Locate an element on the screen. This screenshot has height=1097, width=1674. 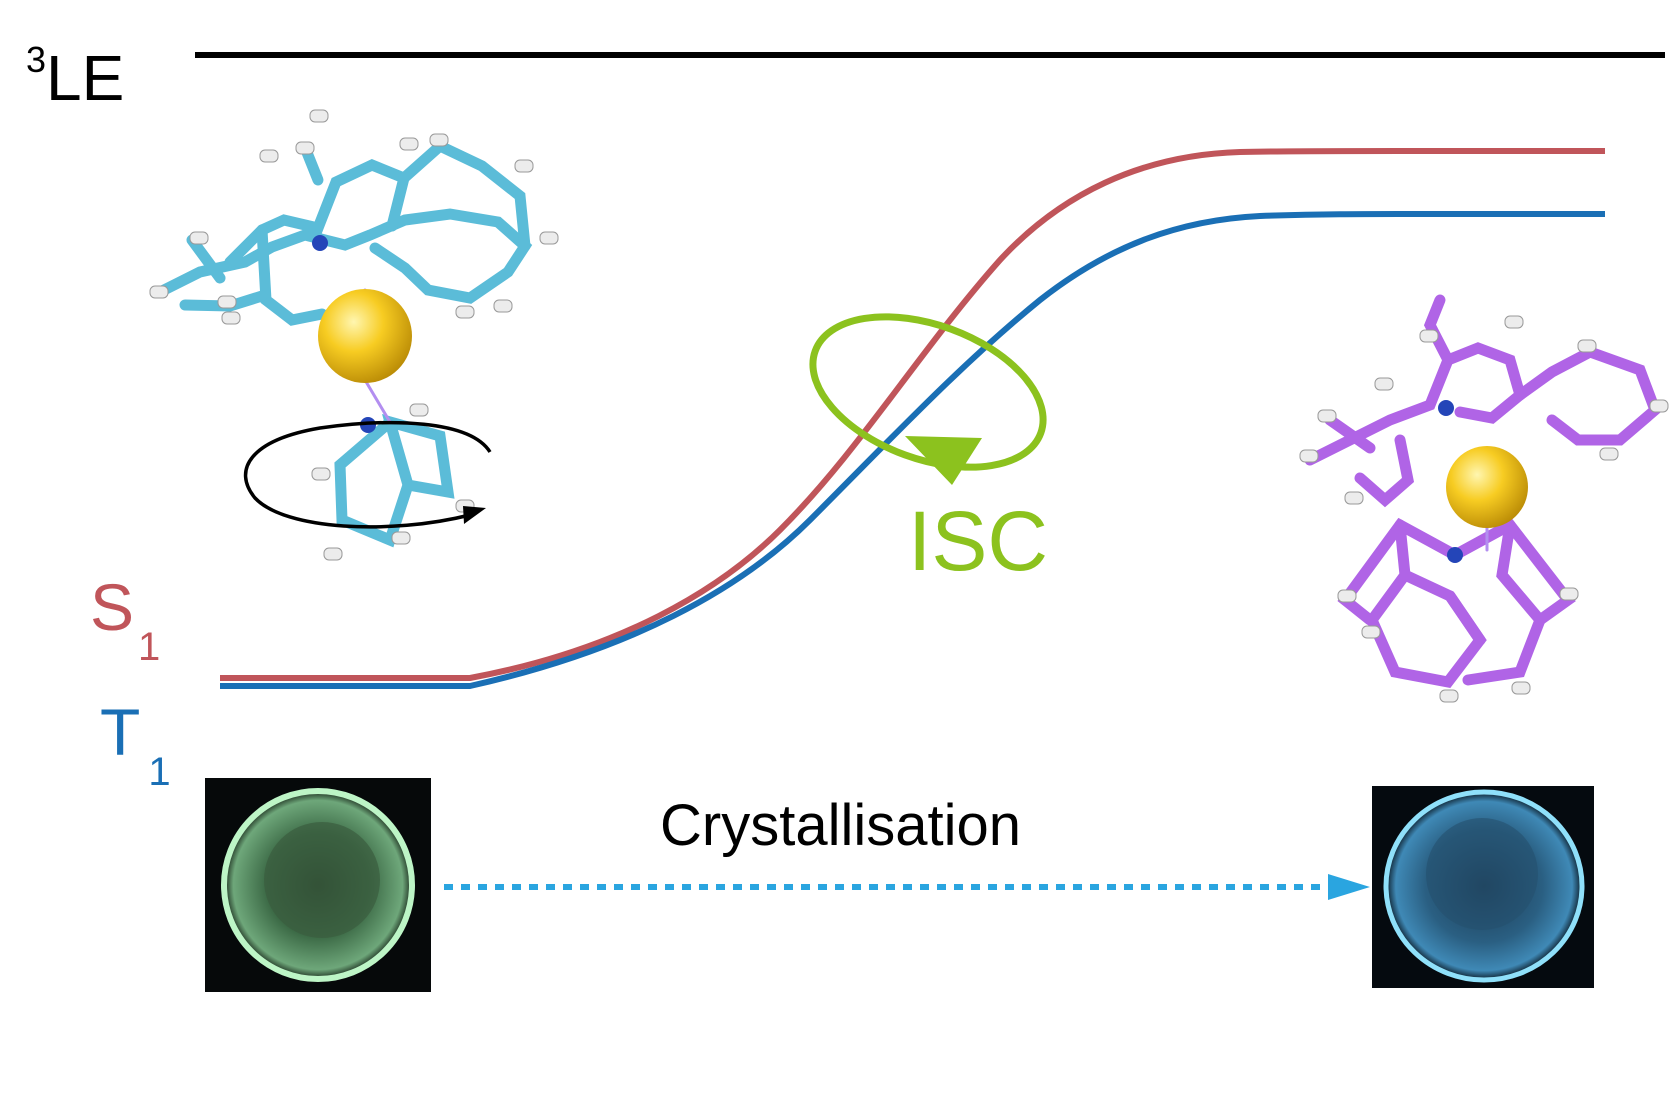
s1-label-sub: 1 is located at coordinates (149, 647).